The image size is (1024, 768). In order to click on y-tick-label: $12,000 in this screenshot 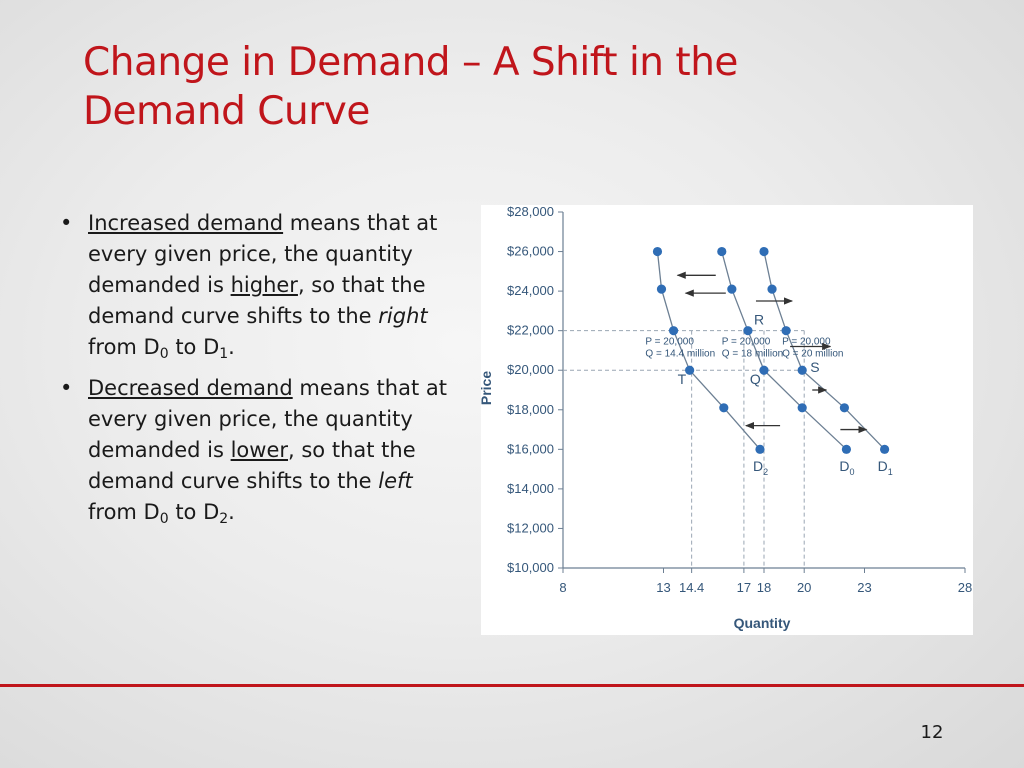, I will do `click(530, 527)`.